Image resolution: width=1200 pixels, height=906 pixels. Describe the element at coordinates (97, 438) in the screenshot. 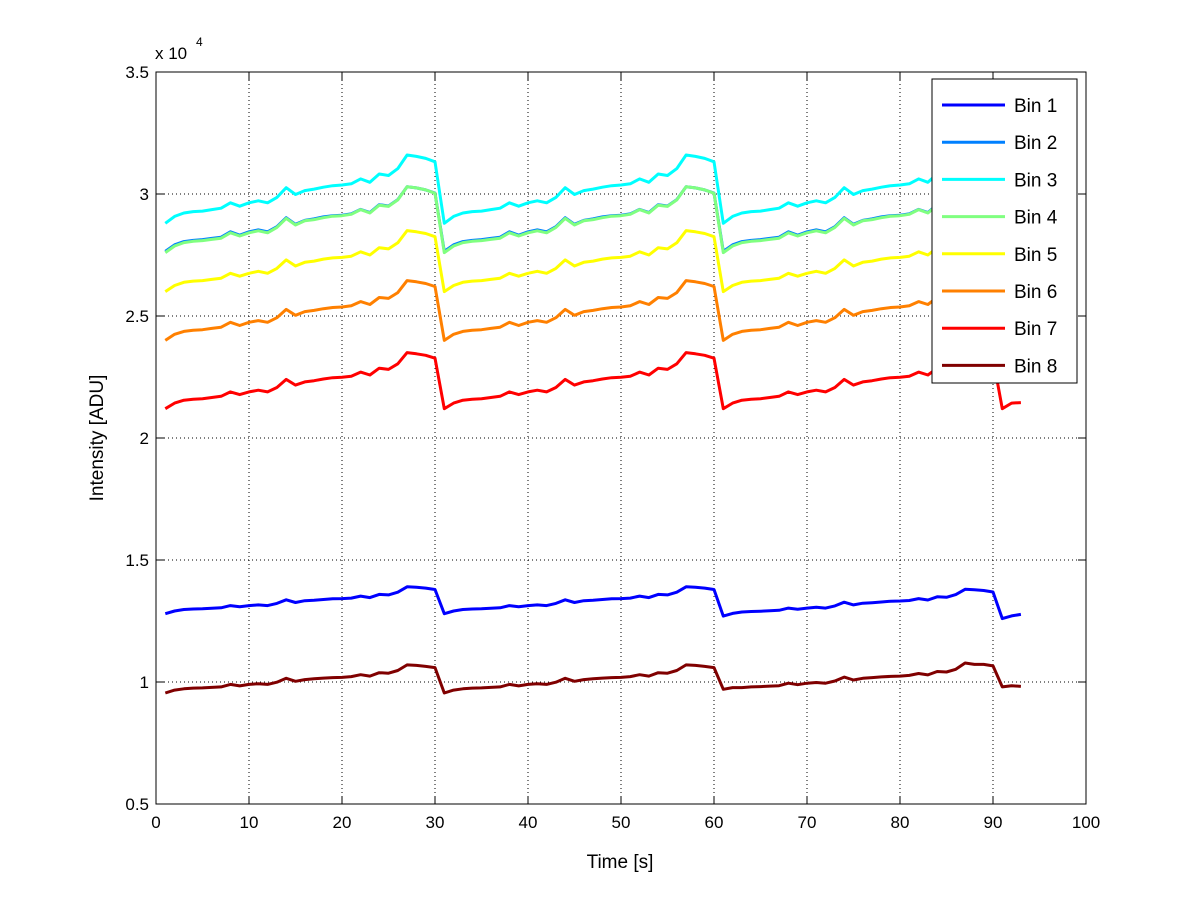

I see `y-axis-label: Intensity [ADU]` at that location.